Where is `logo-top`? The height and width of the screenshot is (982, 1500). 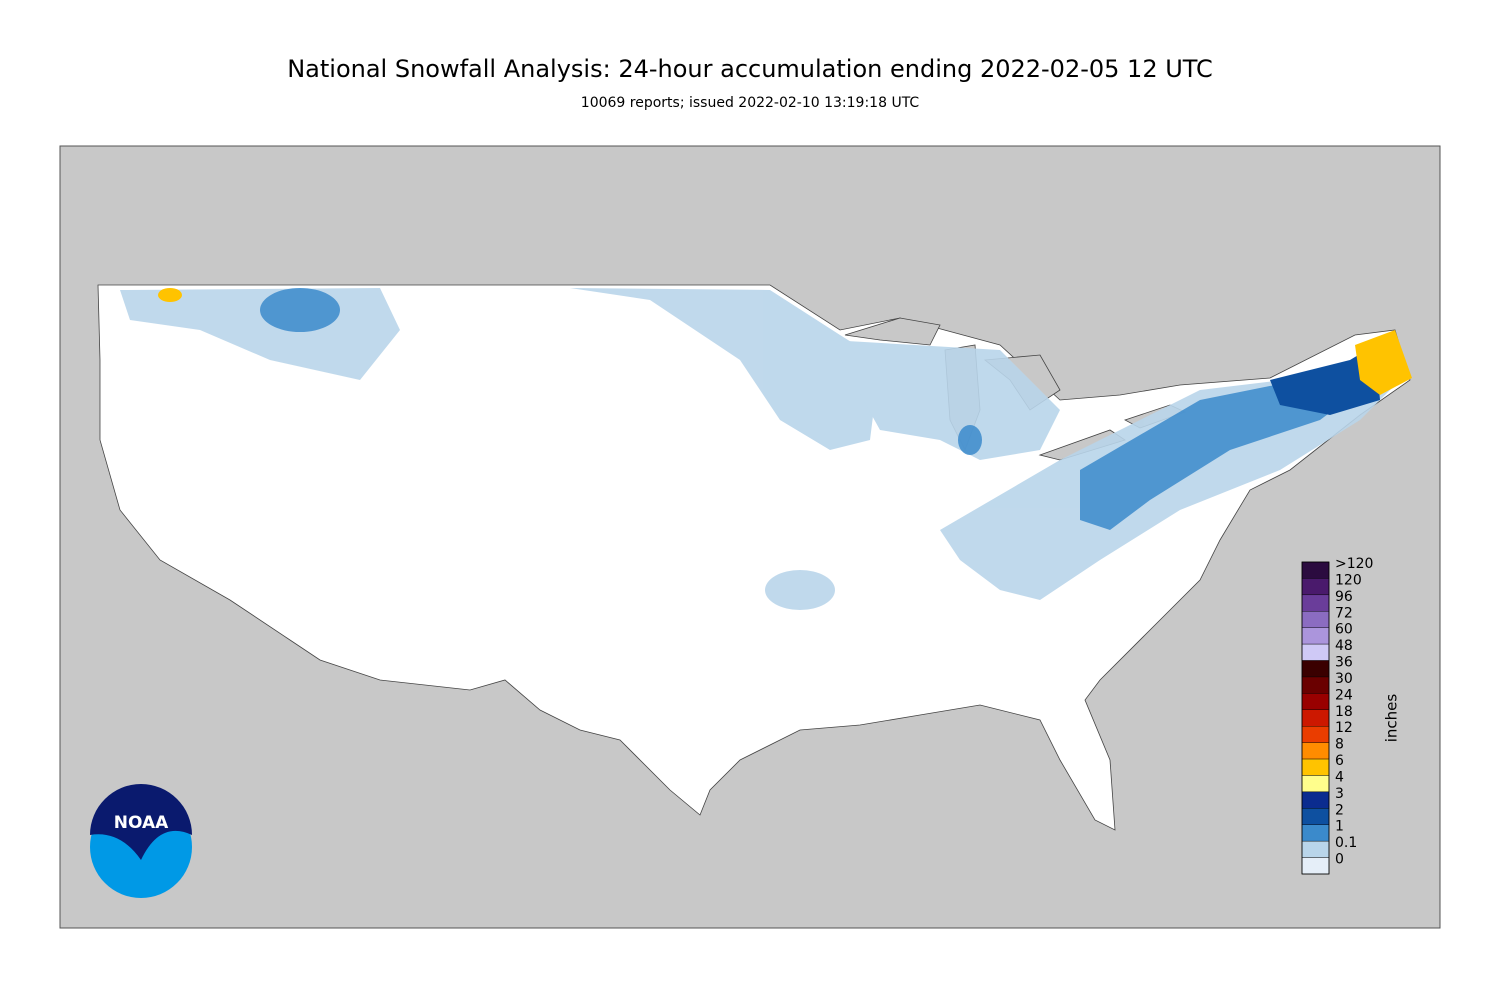 logo-top is located at coordinates (141, 822).